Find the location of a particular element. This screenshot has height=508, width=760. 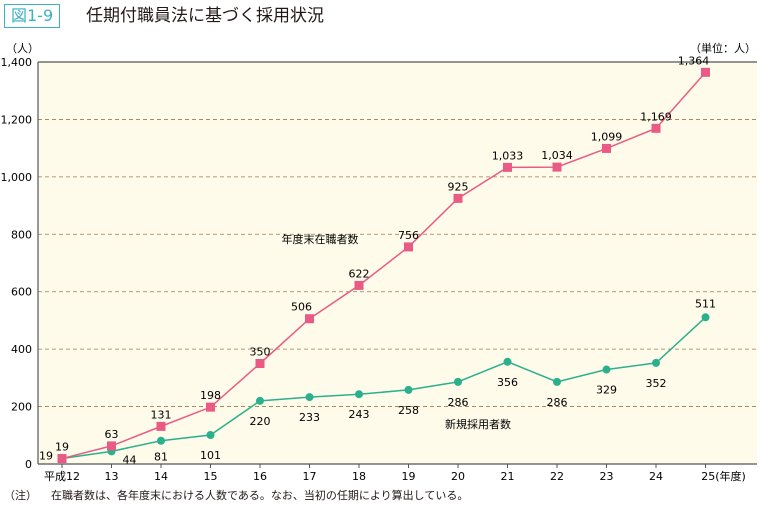

note-text: 在職者数は、各年度末における人数である。なお、当初の任期により算出している。 is located at coordinates (260, 495).